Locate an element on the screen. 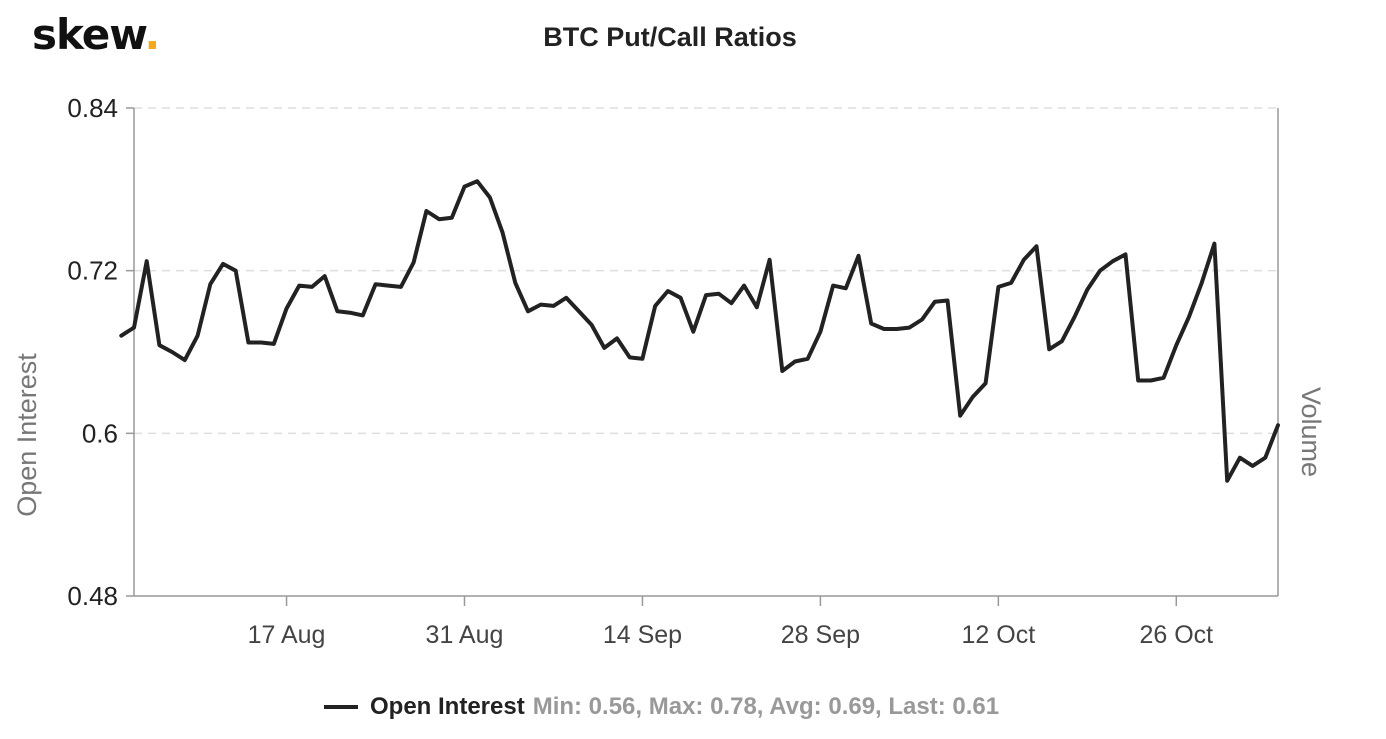  y-tick-label: 0.84 is located at coordinates (92, 108).